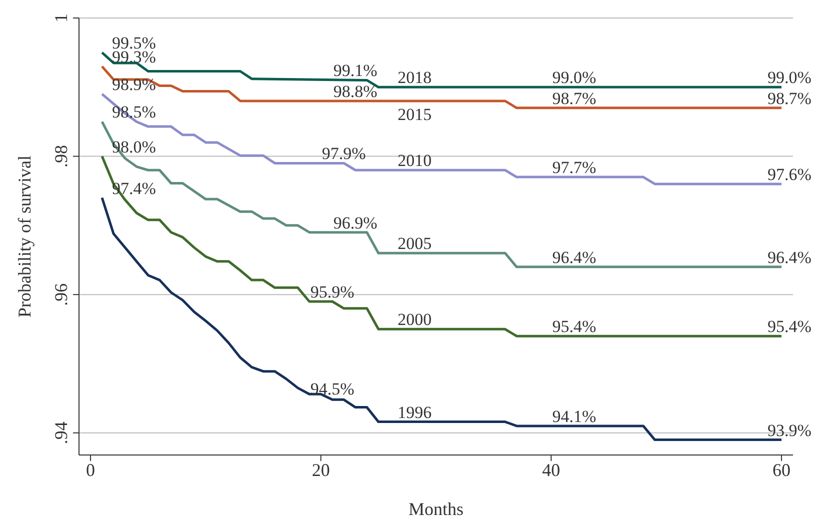 The height and width of the screenshot is (525, 821). I want to click on series-label: 2018, so click(415, 78).